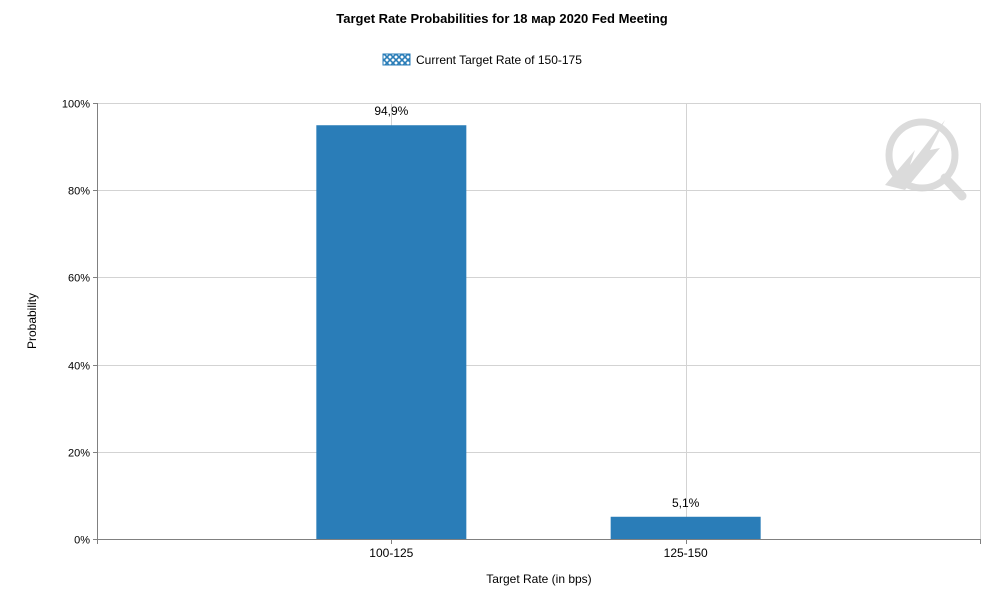 The height and width of the screenshot is (597, 1004). Describe the element at coordinates (926, 159) in the screenshot. I see `cme-fedwatch-logo-icon` at that location.